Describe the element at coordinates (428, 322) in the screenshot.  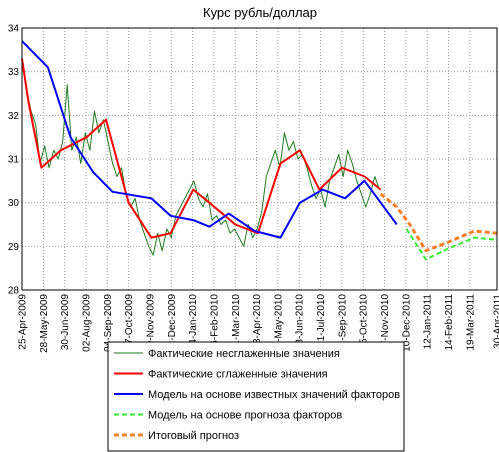
I see `x-tick-label: 12-Jan-2011` at that location.